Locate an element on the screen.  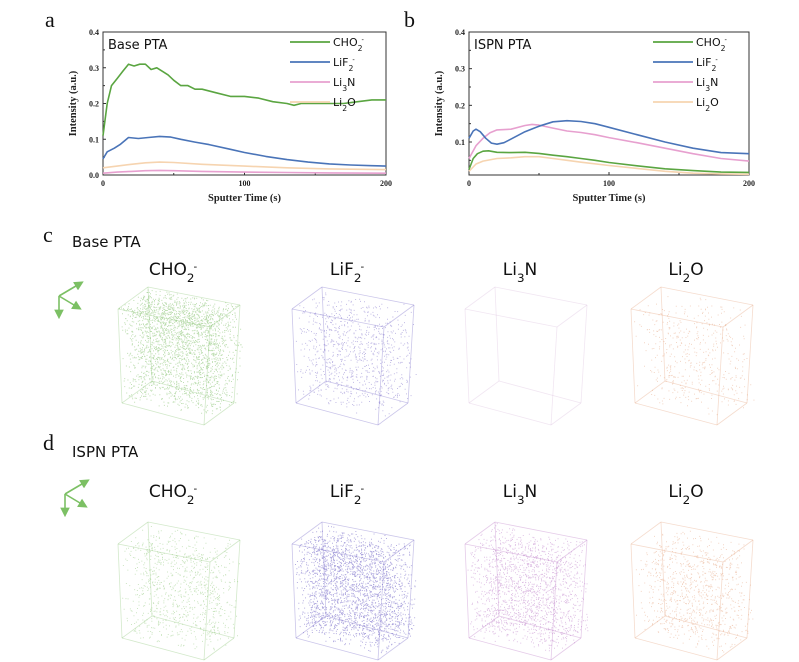
species-label: Li3N is located at coordinates (520, 494).